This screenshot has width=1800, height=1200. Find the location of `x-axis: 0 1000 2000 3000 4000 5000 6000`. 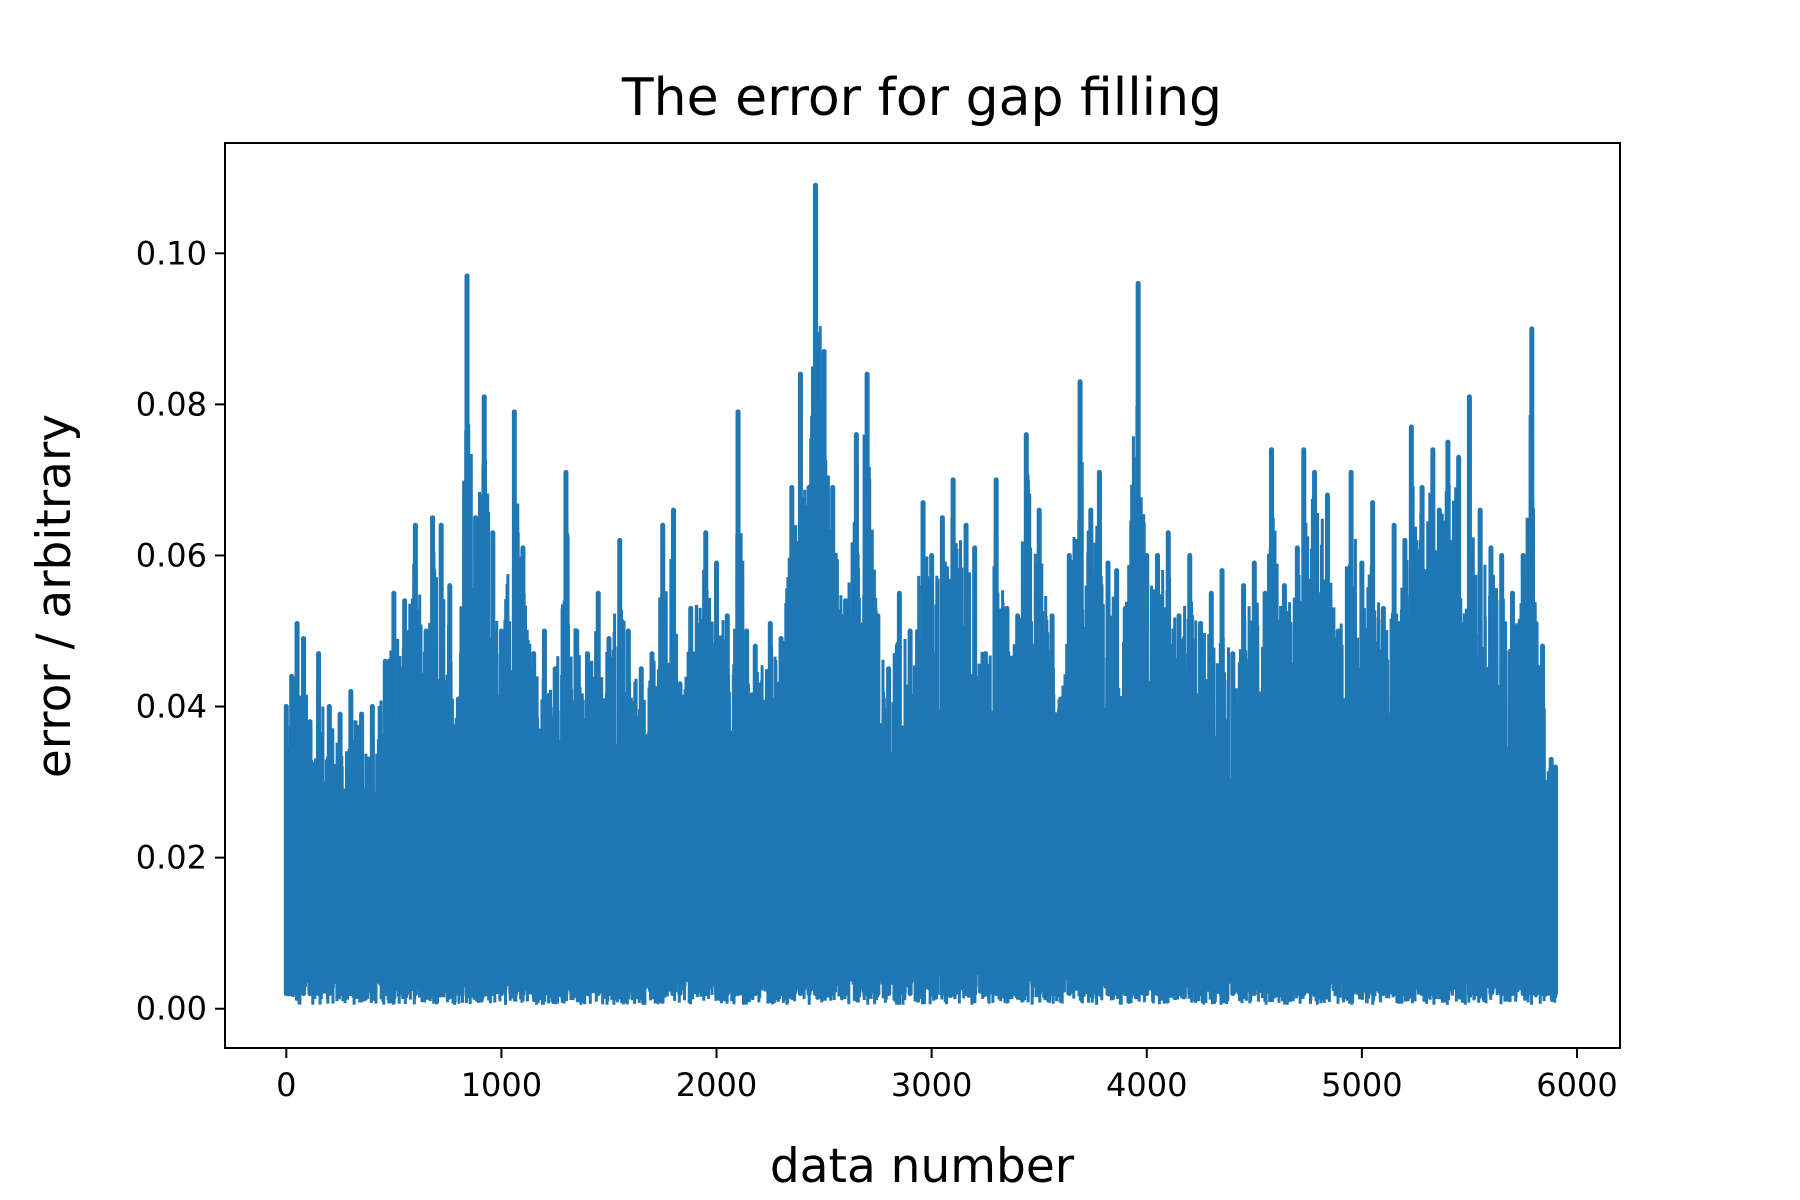

x-axis: 0 1000 2000 3000 4000 5000 6000 is located at coordinates (947, 1076).